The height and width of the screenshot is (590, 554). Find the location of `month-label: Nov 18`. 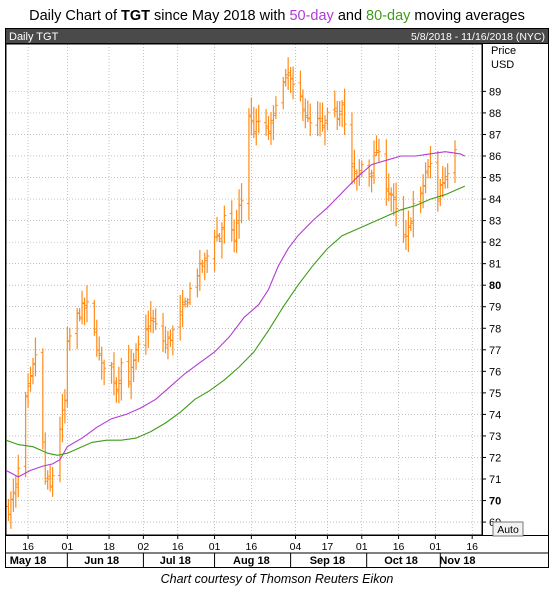

month-label: Nov 18 is located at coordinates (457, 561).